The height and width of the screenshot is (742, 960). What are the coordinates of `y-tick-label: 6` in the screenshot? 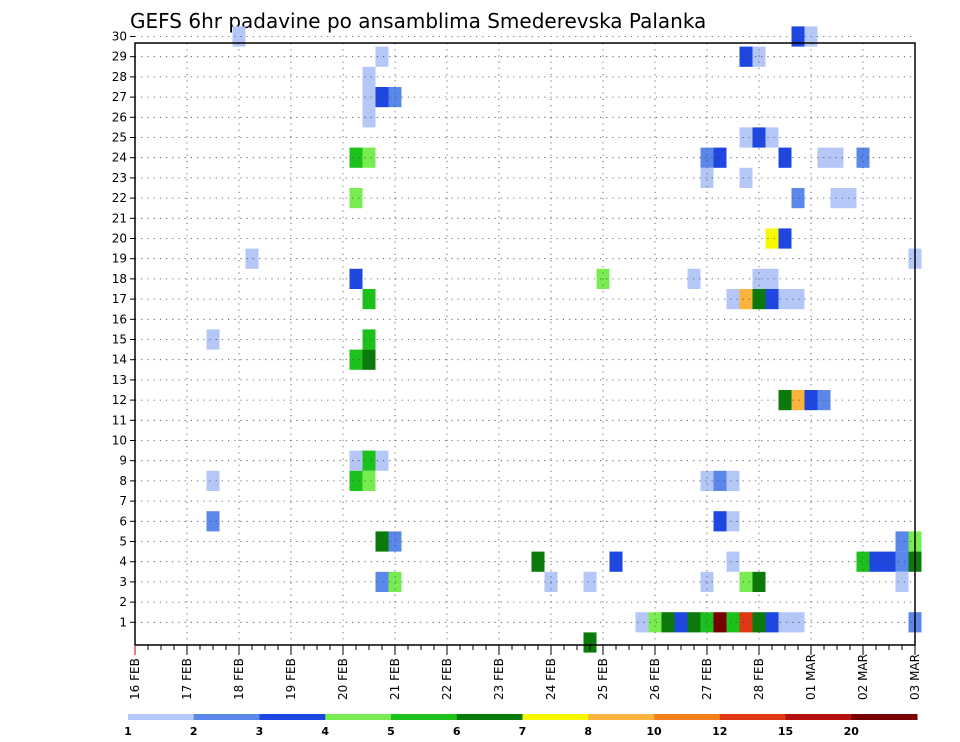 It's located at (123, 521).